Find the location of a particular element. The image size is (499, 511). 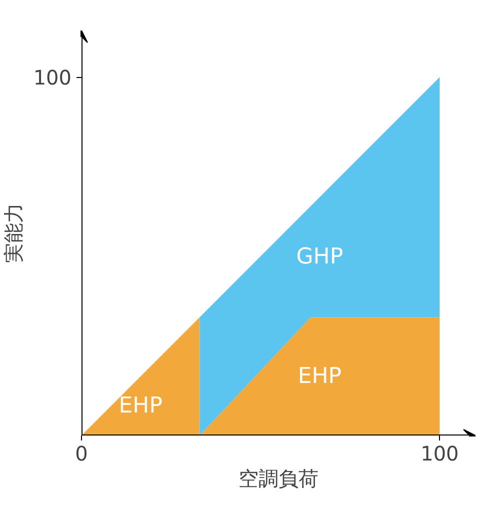

y-axis-title: 実能力 is located at coordinates (14, 233).